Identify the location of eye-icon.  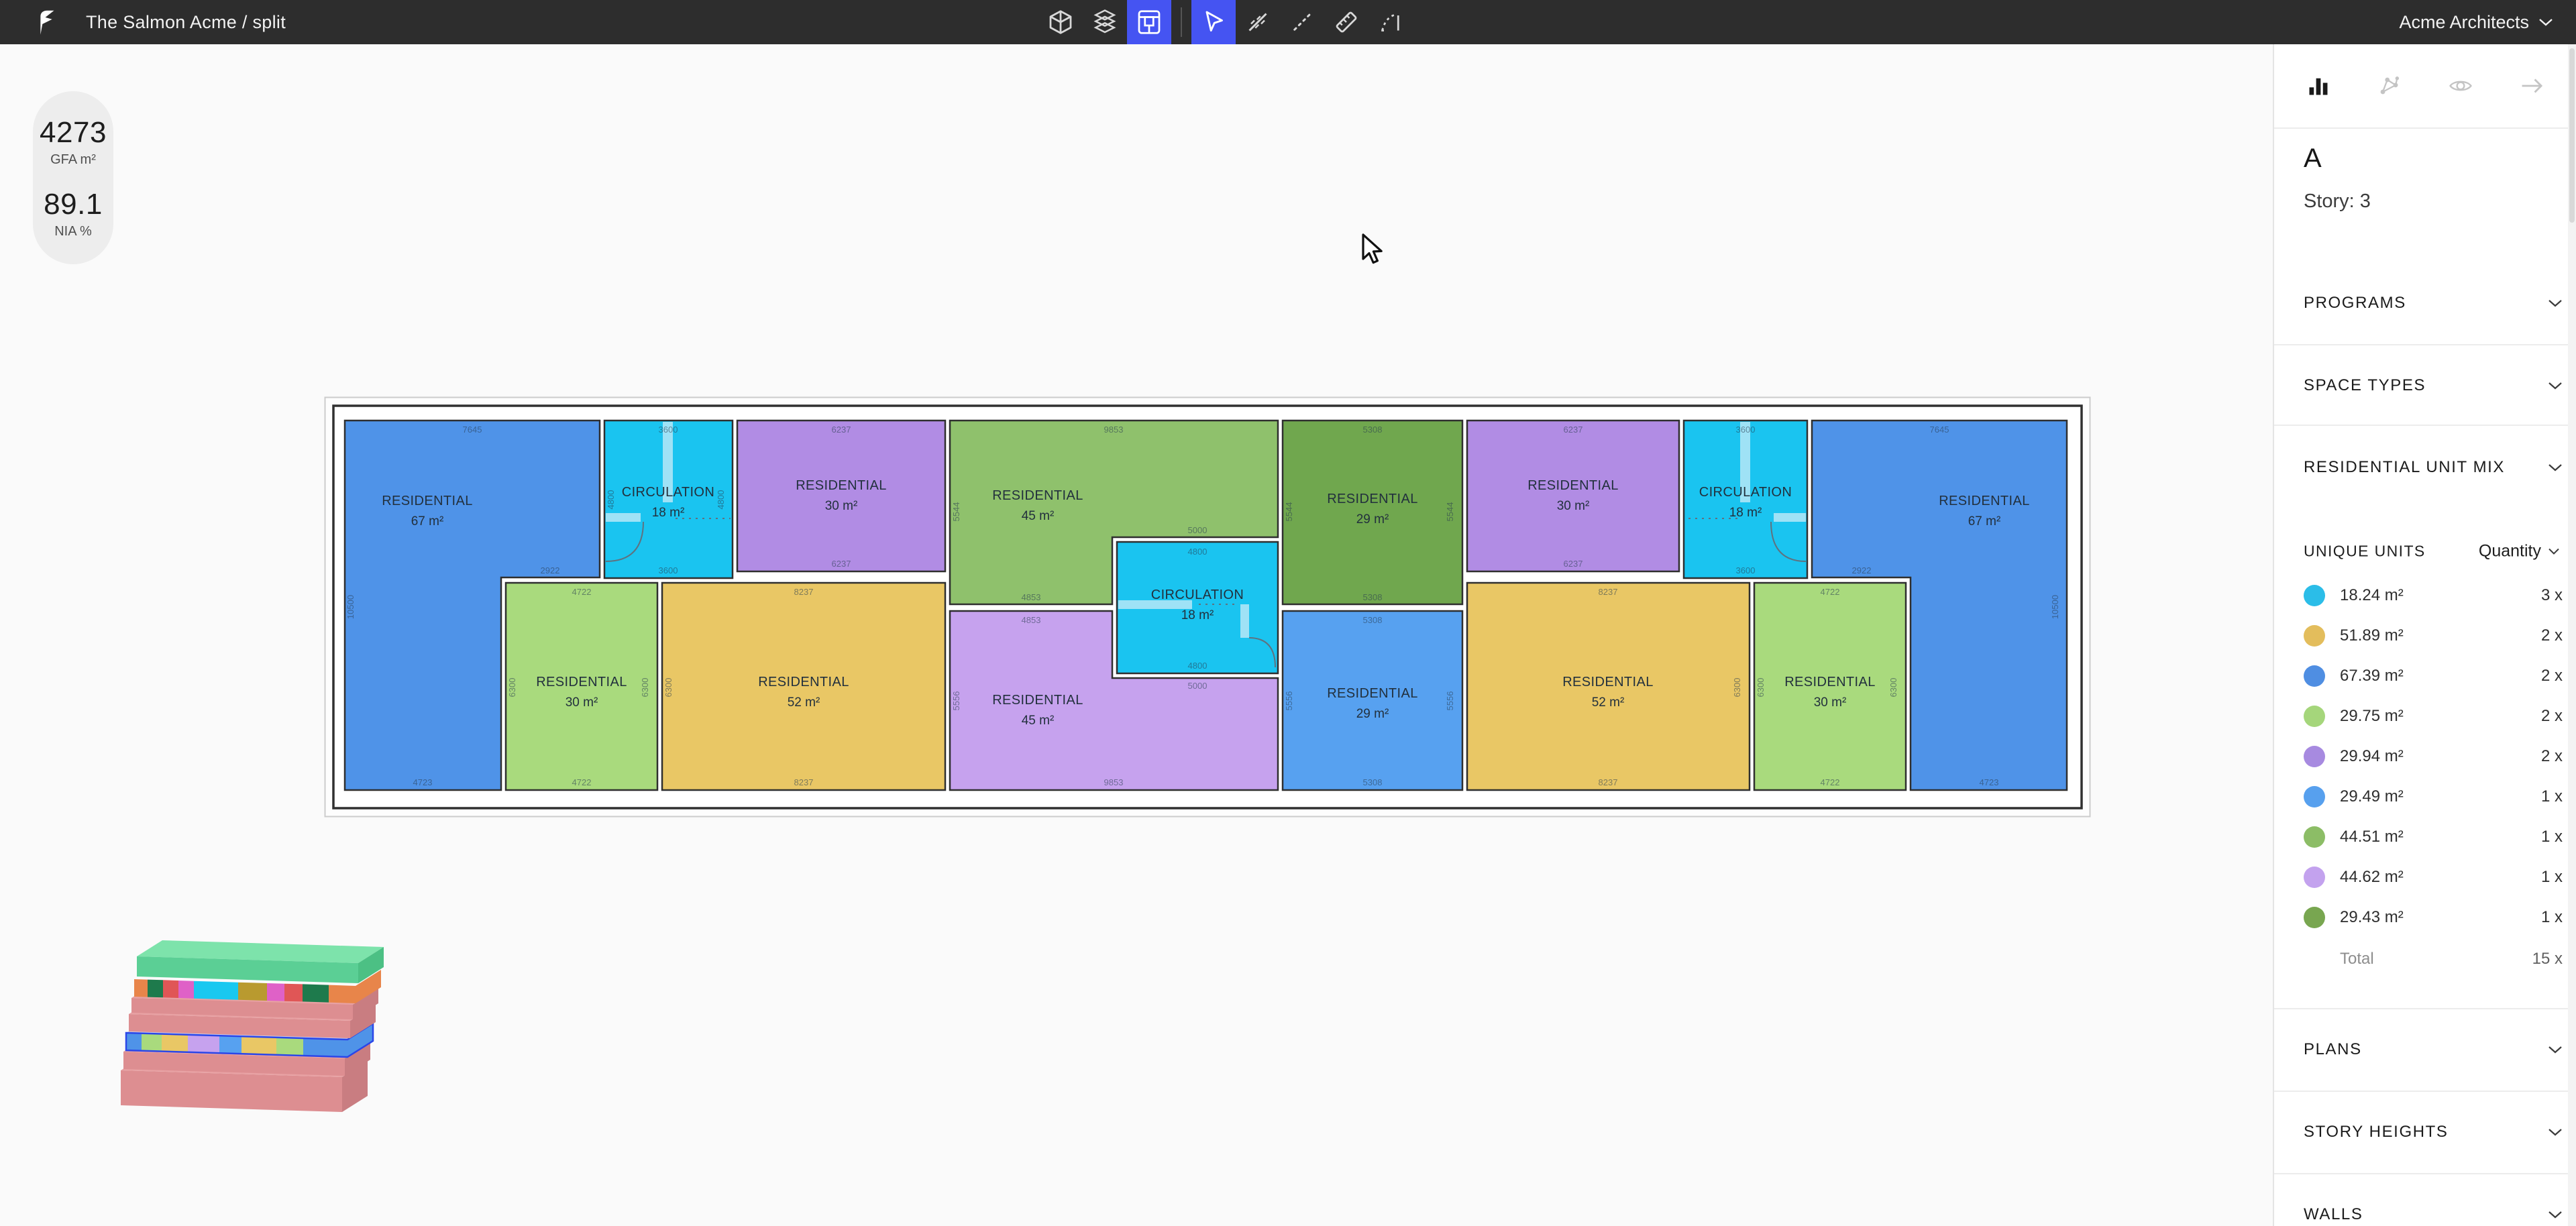
(2460, 86).